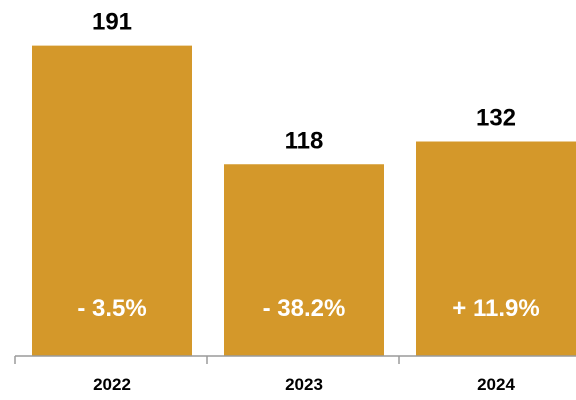 This screenshot has height=400, width=576. What do you see at coordinates (496, 118) in the screenshot?
I see `value-label-2024: 132` at bounding box center [496, 118].